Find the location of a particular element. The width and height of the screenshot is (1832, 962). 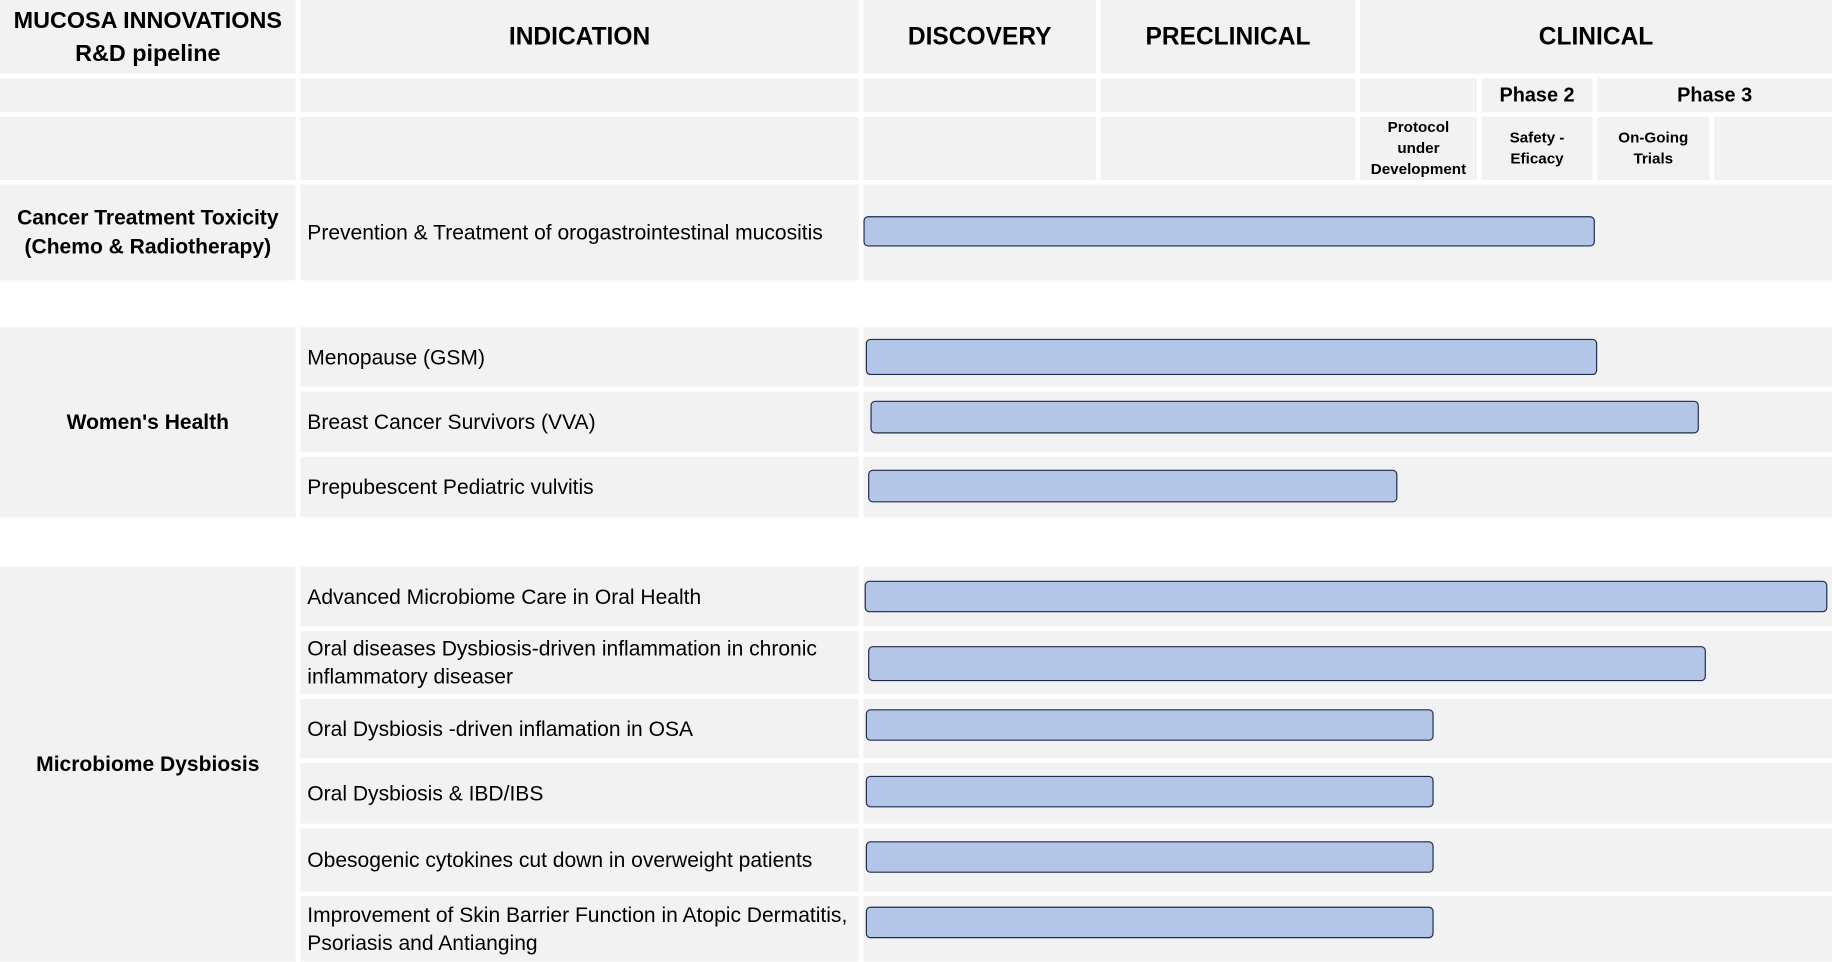

header-phase3: Phase 3 is located at coordinates (1714, 95).